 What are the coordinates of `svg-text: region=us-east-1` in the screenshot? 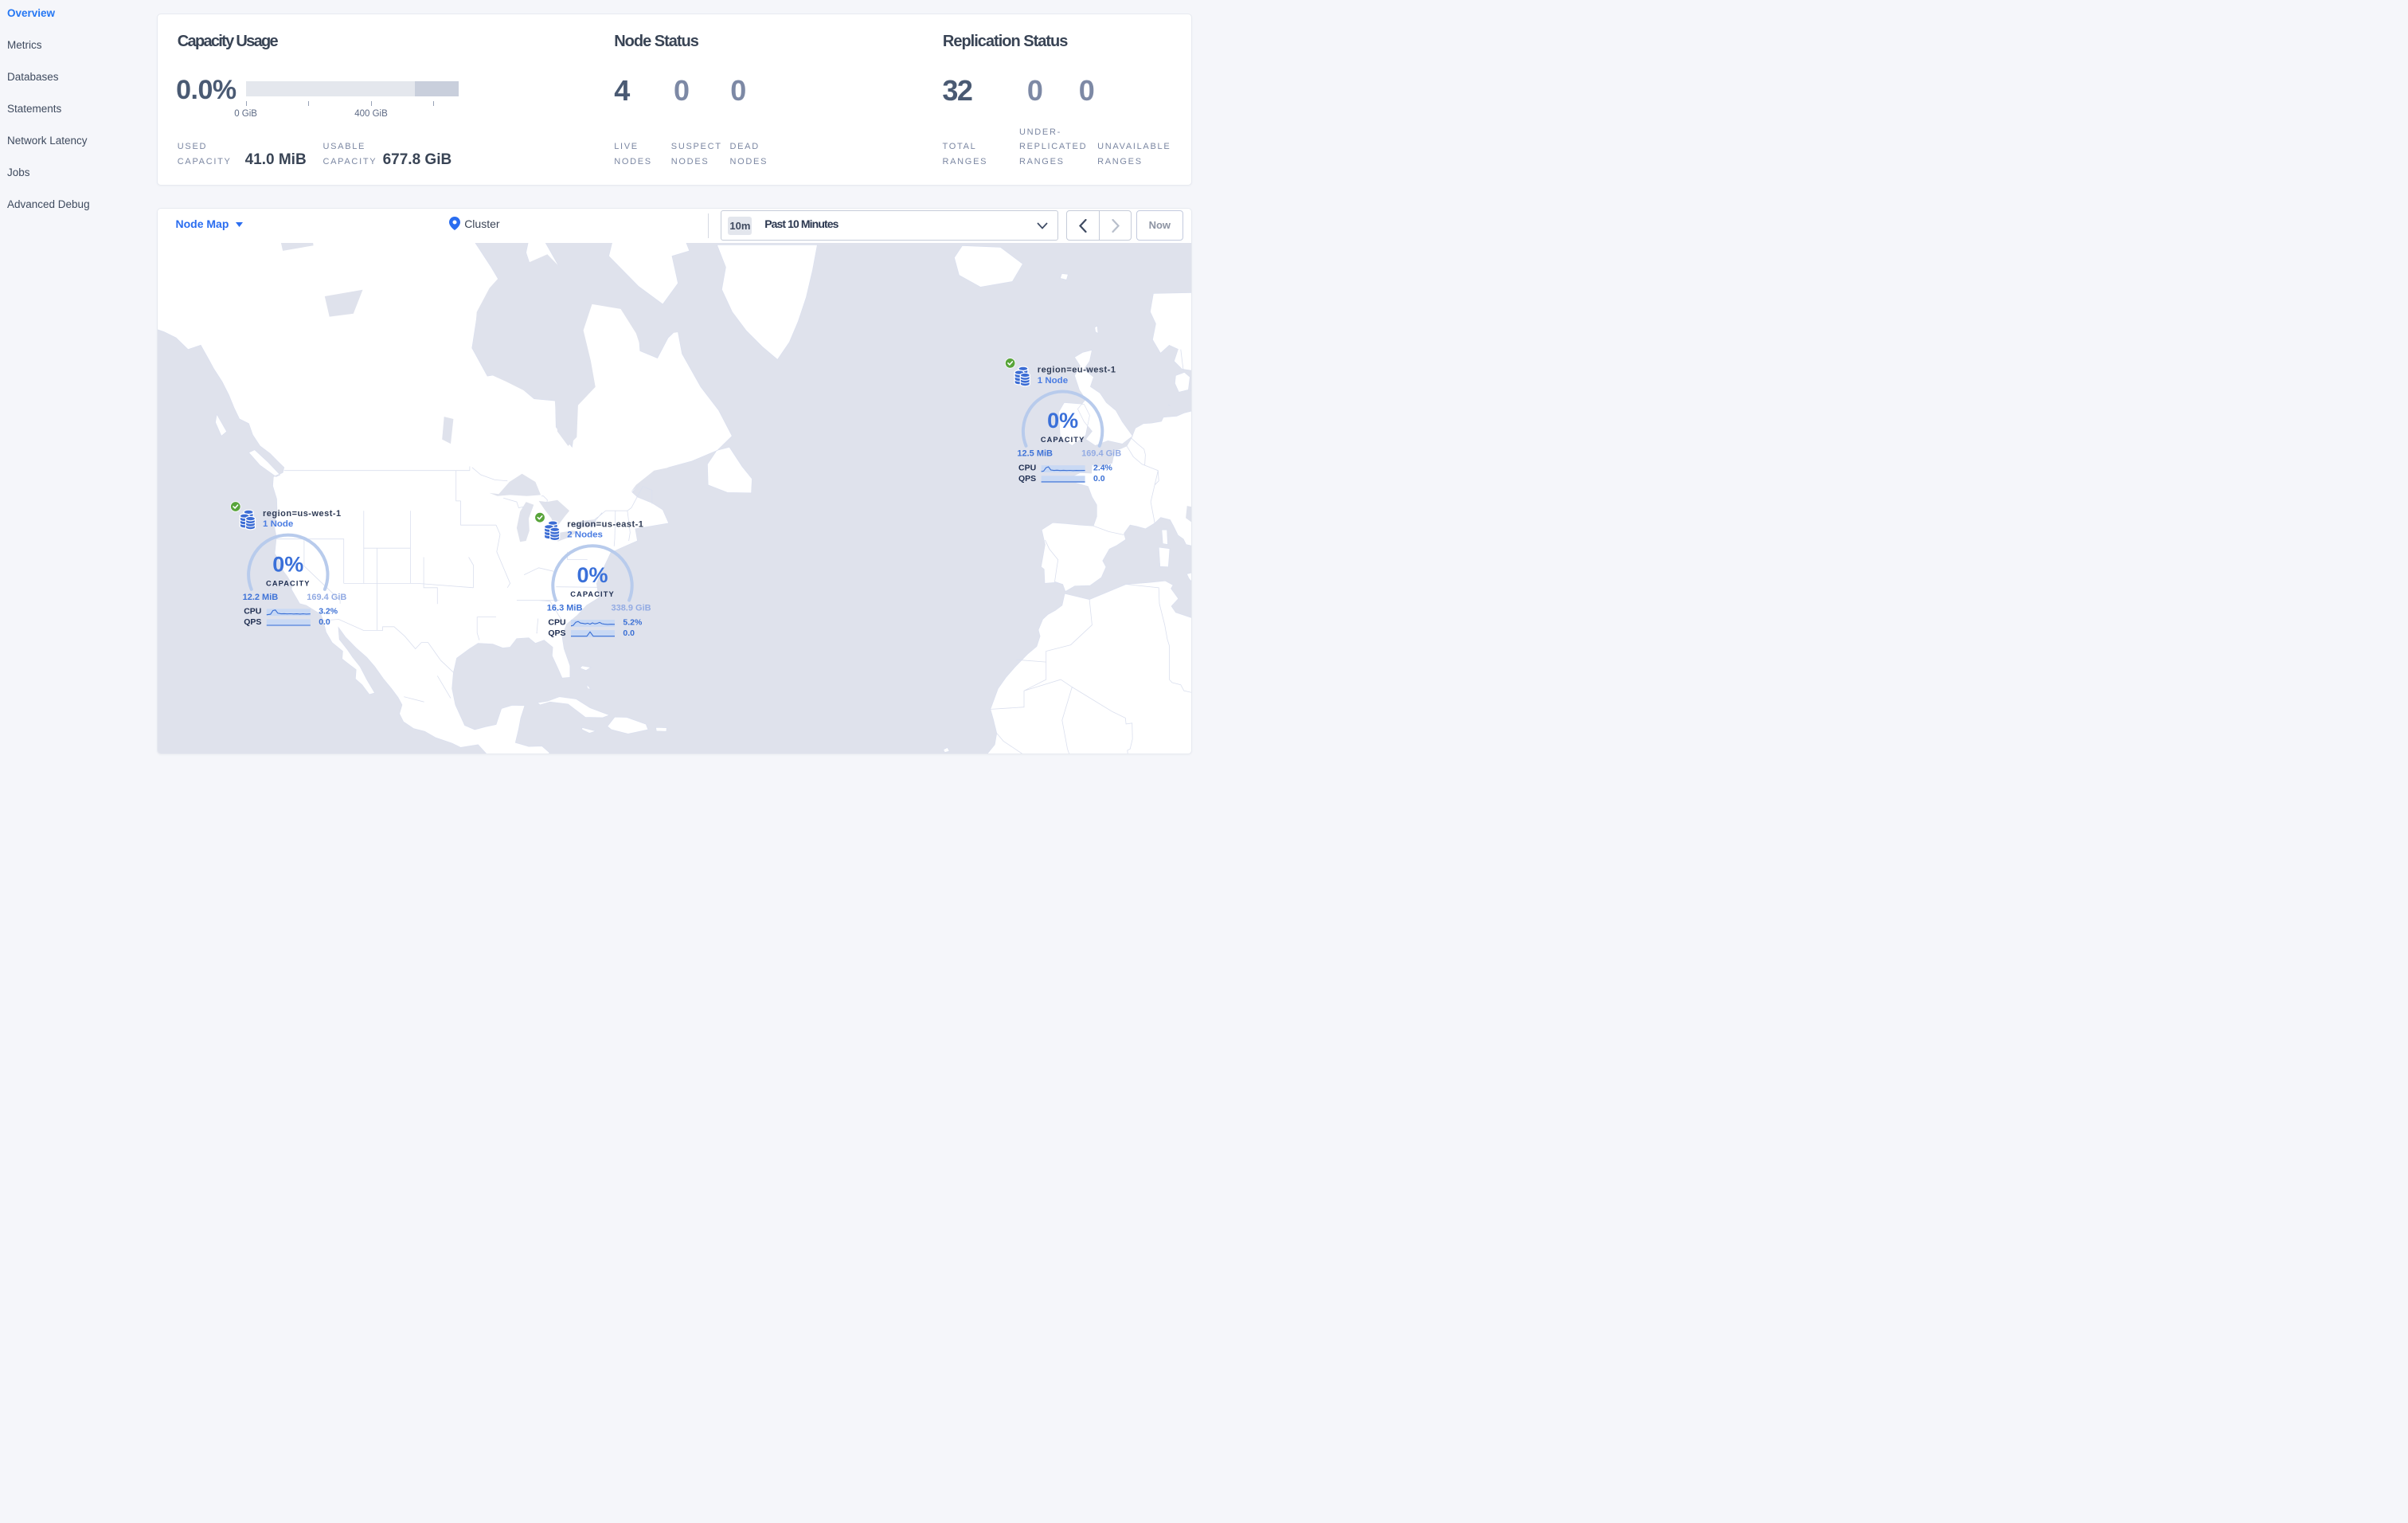 It's located at (605, 524).